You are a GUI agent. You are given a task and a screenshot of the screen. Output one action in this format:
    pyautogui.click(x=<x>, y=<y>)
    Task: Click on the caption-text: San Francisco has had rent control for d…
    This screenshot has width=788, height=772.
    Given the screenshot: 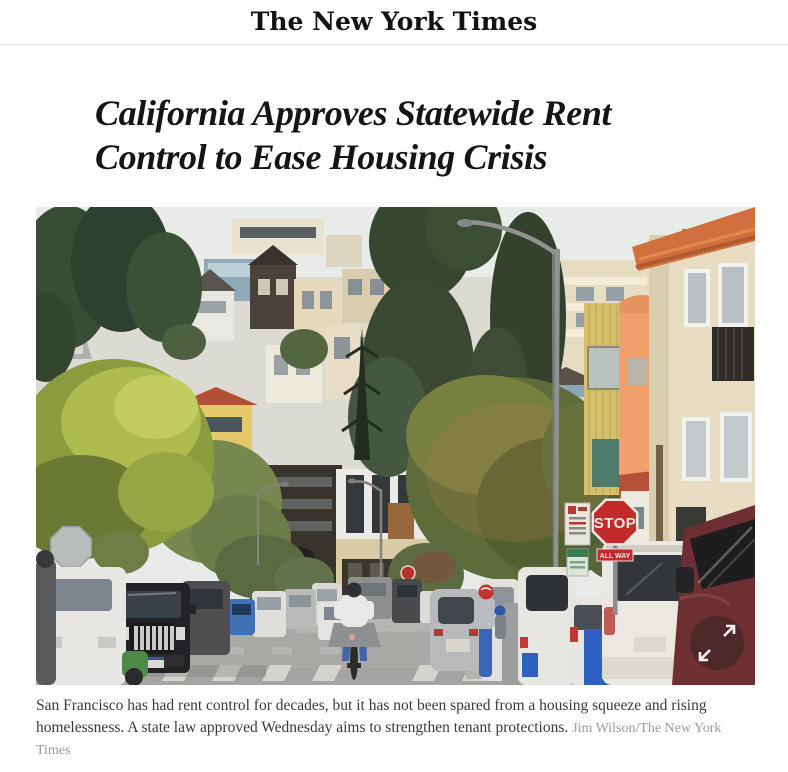 What is the action you would take?
    pyautogui.click(x=371, y=716)
    